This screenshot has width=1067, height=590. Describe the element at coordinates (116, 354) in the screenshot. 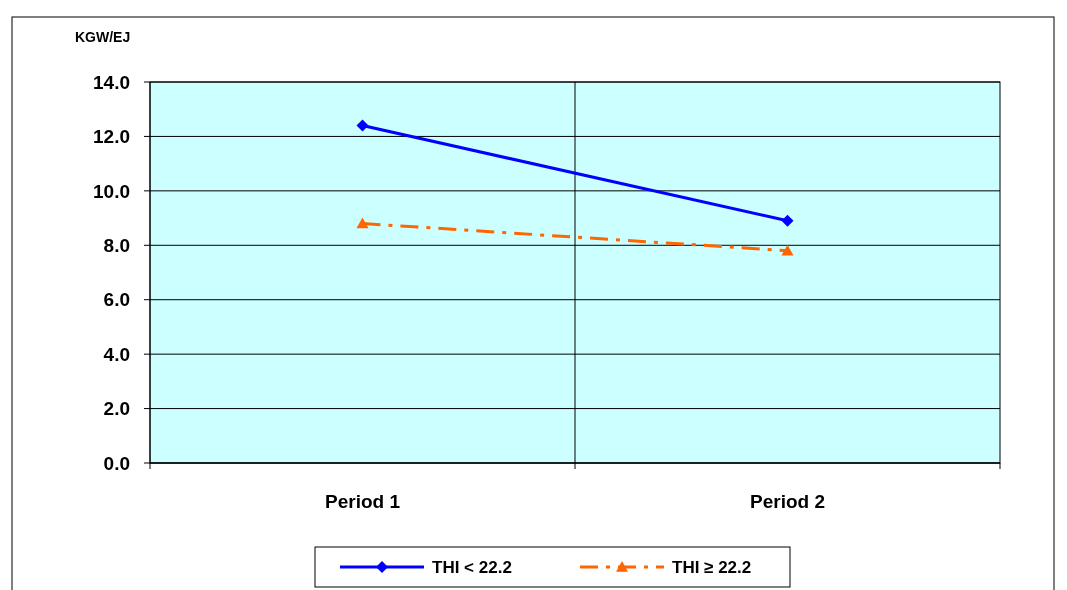

I see `y-tick-label: 4.0` at that location.